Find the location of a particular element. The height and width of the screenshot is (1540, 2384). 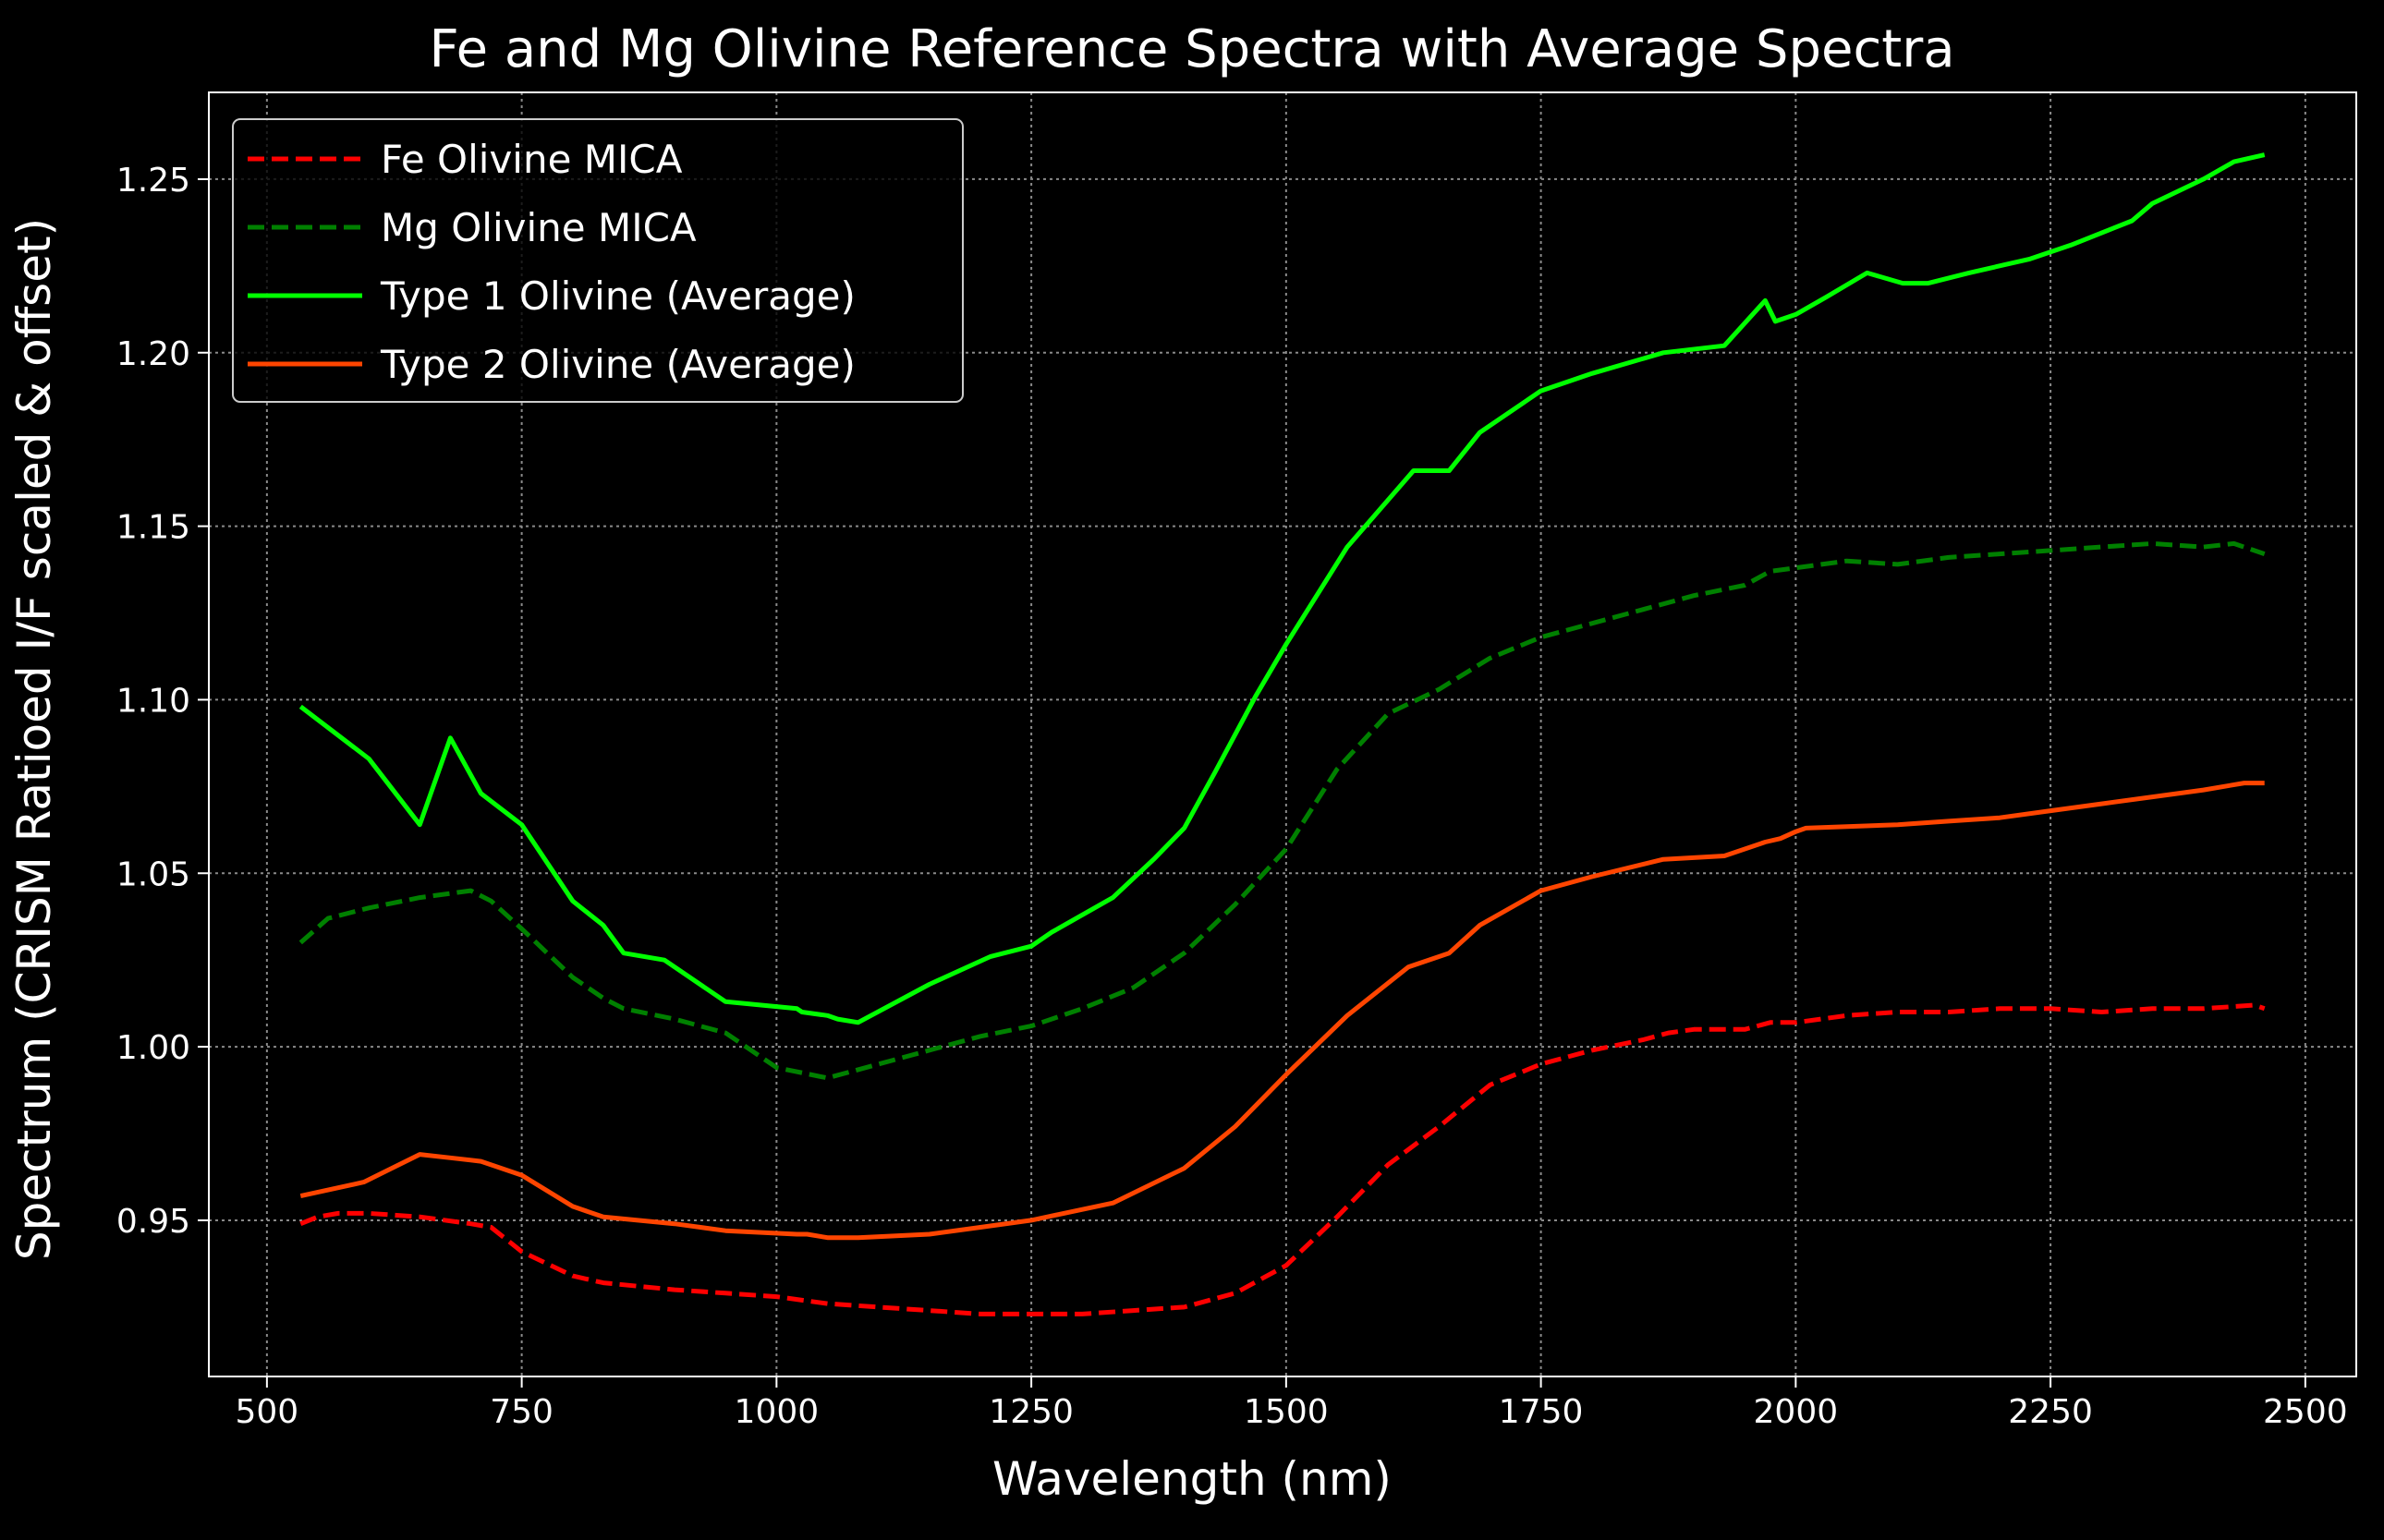

x-axis-title: Wavelength (nm) is located at coordinates (1192, 1479).